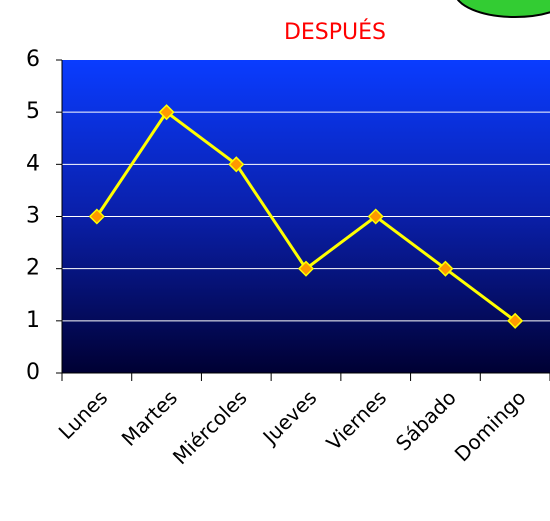  What do you see at coordinates (490, 425) in the screenshot?
I see `x-tick-label: Domingo` at bounding box center [490, 425].